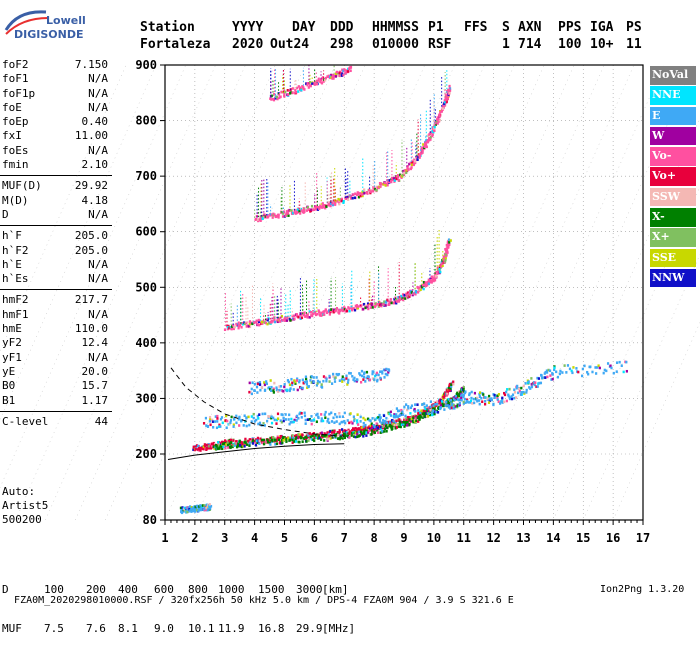 This screenshot has height=648, width=700. I want to click on muf-value: 7.5, so click(54, 628).